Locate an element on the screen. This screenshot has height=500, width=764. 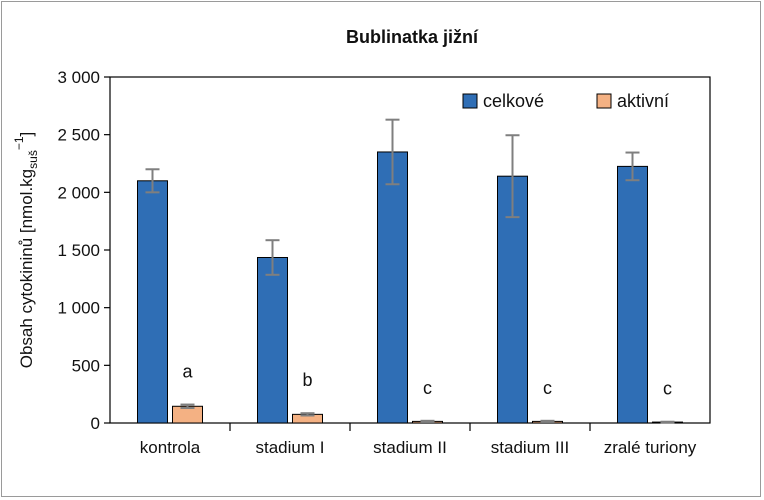
svg-text:Obsah cytokininů [nmol.kgsuš−1: Obsah cytokininů [nmol.kgsuš−1] is located at coordinates (26, 250).